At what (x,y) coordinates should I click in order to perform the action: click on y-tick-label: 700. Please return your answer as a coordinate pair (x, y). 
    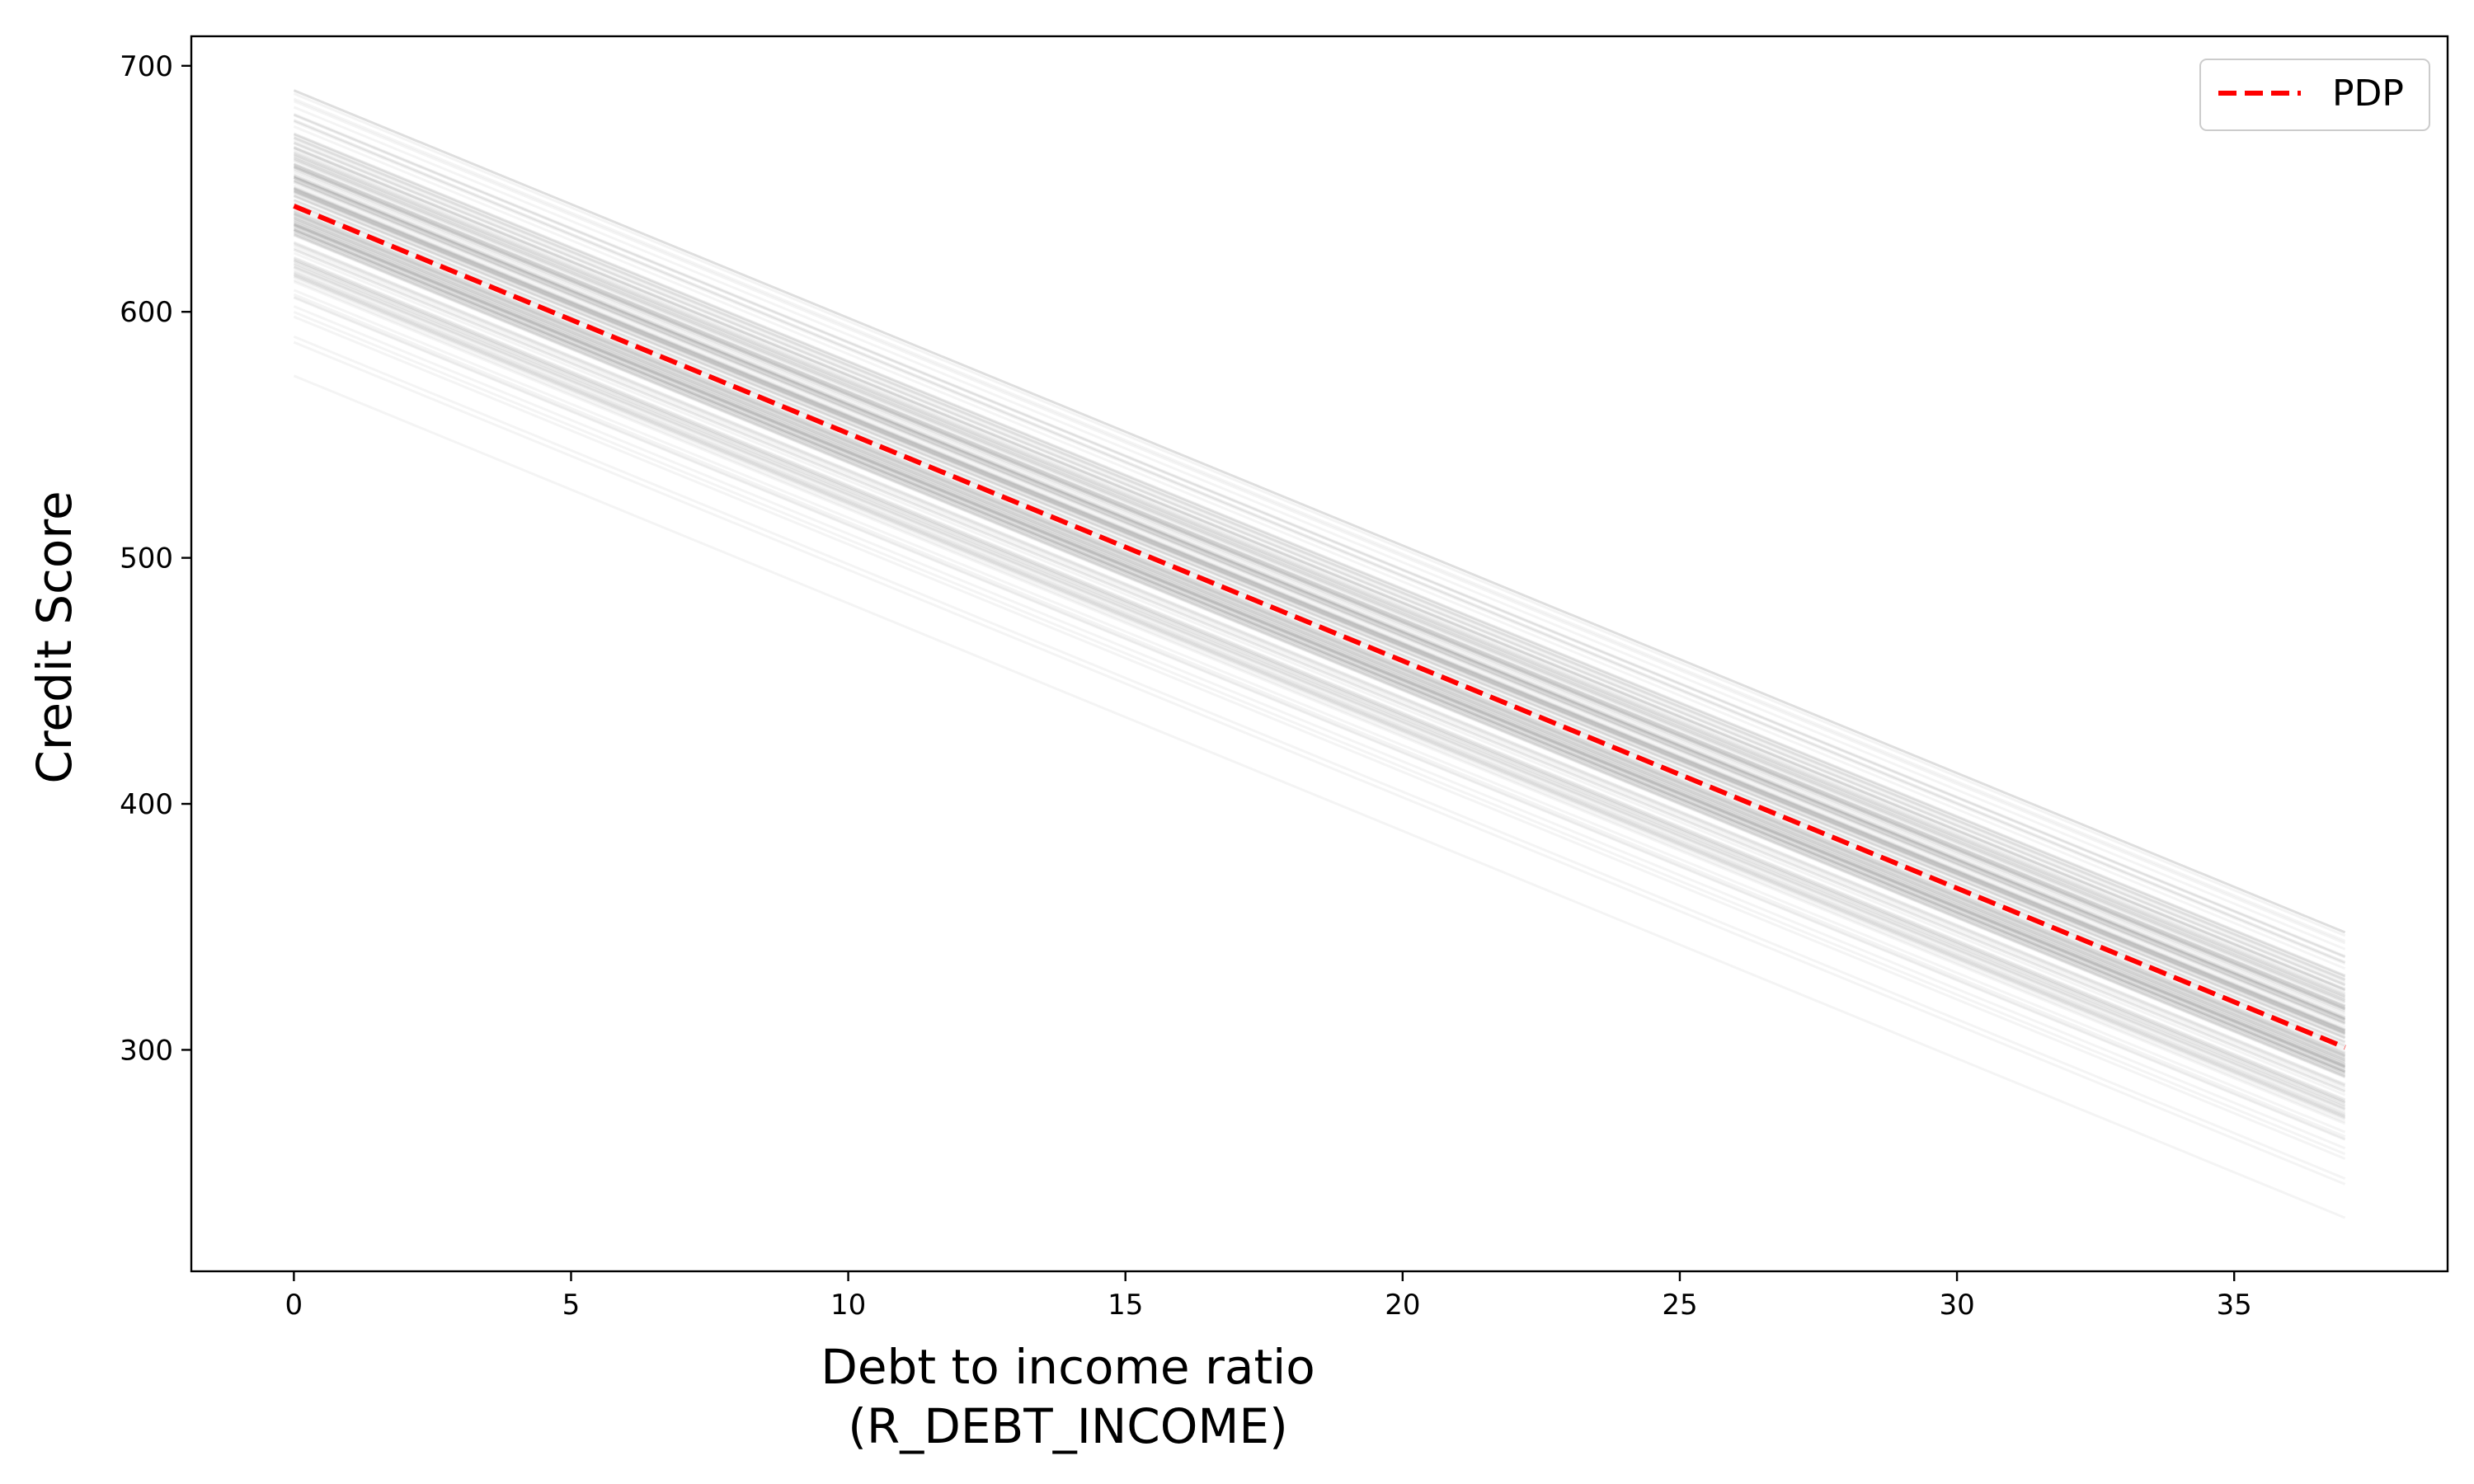
    Looking at the image, I should click on (146, 66).